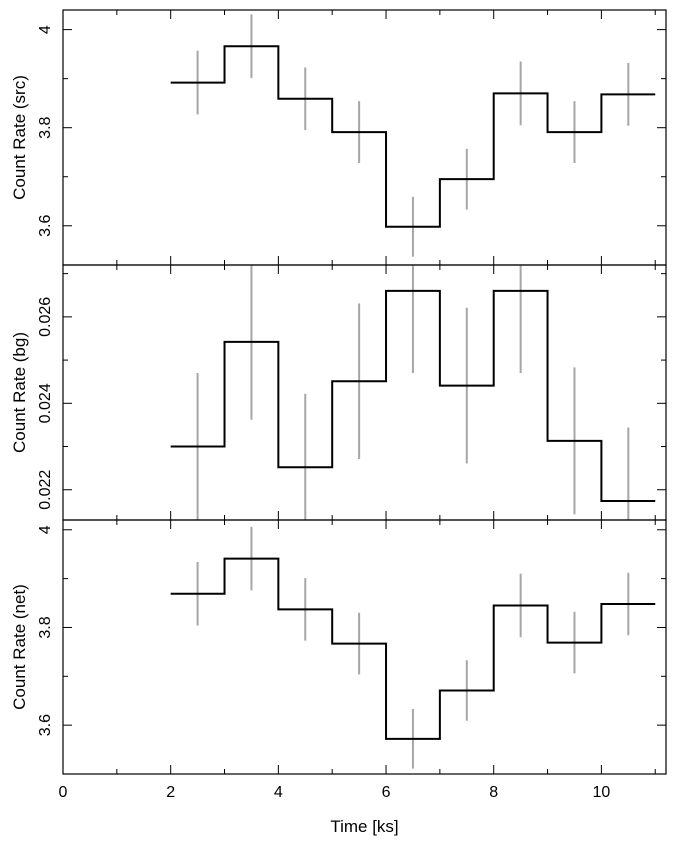 This screenshot has width=676, height=846. I want to click on x-tick-label: 10, so click(601, 792).